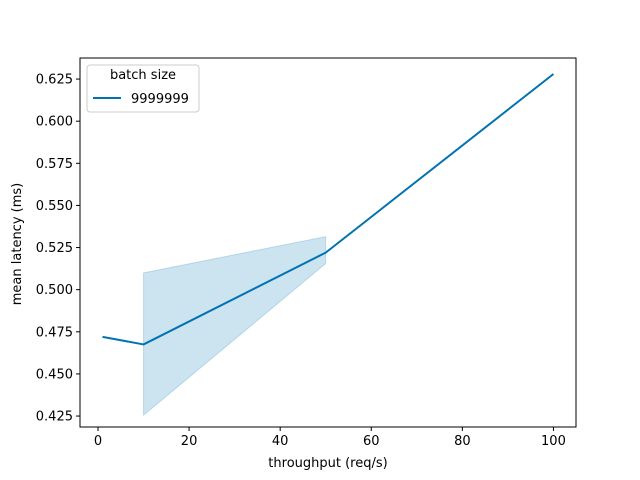 This screenshot has width=640, height=480. I want to click on y-tick-label: 0.500, so click(54, 290).